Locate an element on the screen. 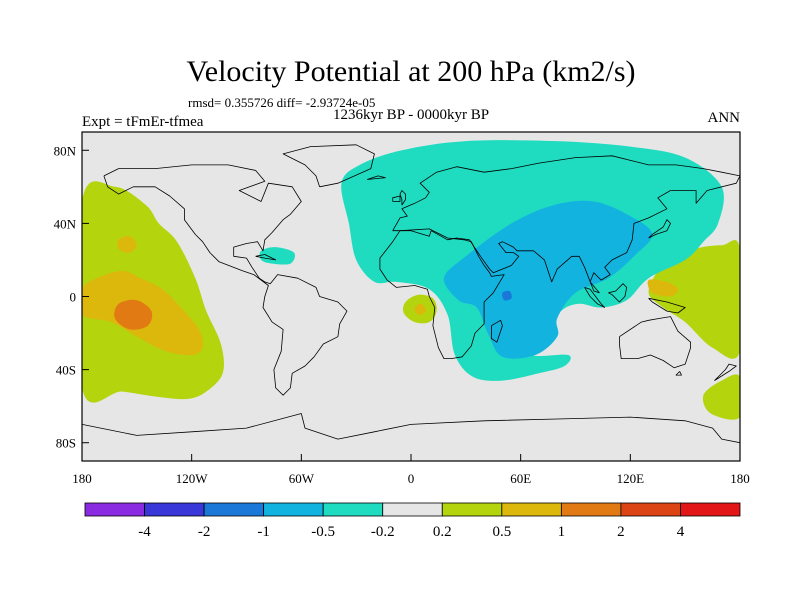 Image resolution: width=800 pixels, height=600 pixels. chart-title: Velocity Potential at 200 hPa (km2/s) is located at coordinates (410, 71).